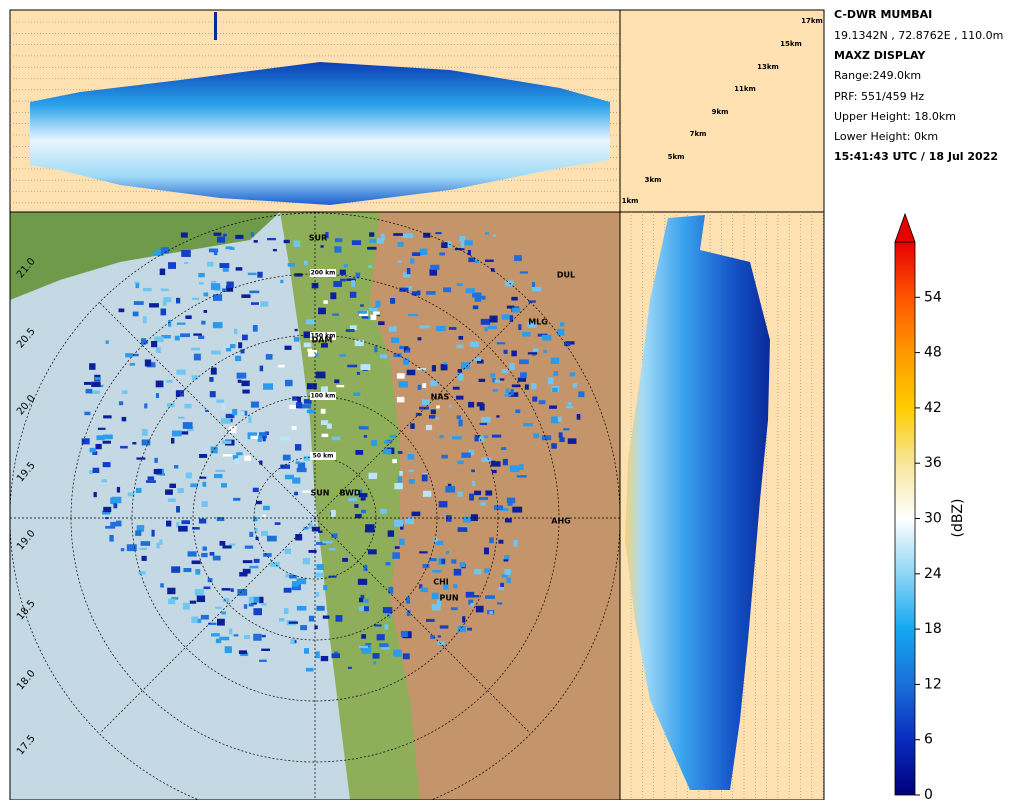  What do you see at coordinates (440, 397) in the screenshot?
I see `city-label: NAS` at bounding box center [440, 397].